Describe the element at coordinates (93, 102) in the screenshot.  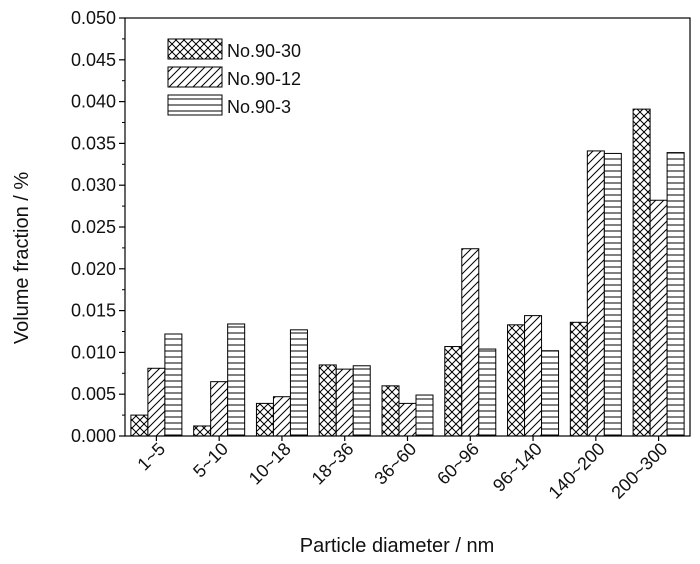
I see `y-tick-label: 0.040` at that location.